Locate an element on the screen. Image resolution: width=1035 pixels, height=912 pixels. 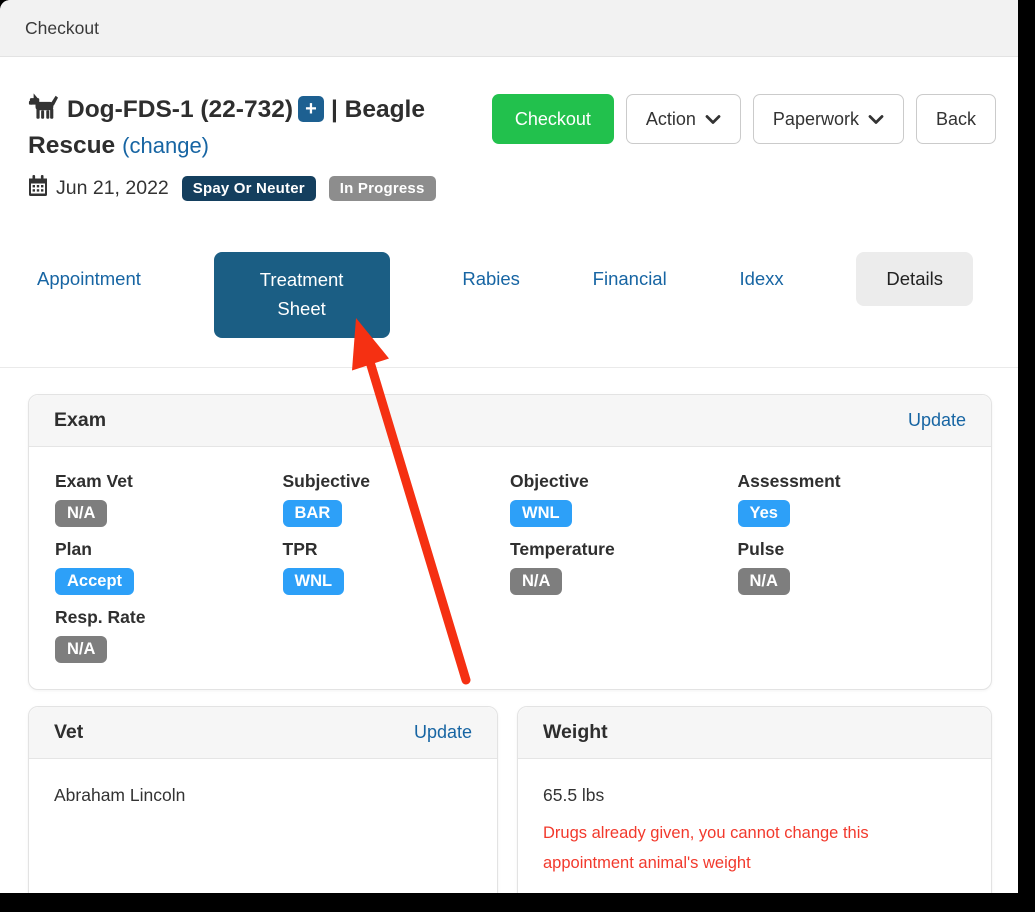
checkout-button: Checkout is located at coordinates (552, 119).